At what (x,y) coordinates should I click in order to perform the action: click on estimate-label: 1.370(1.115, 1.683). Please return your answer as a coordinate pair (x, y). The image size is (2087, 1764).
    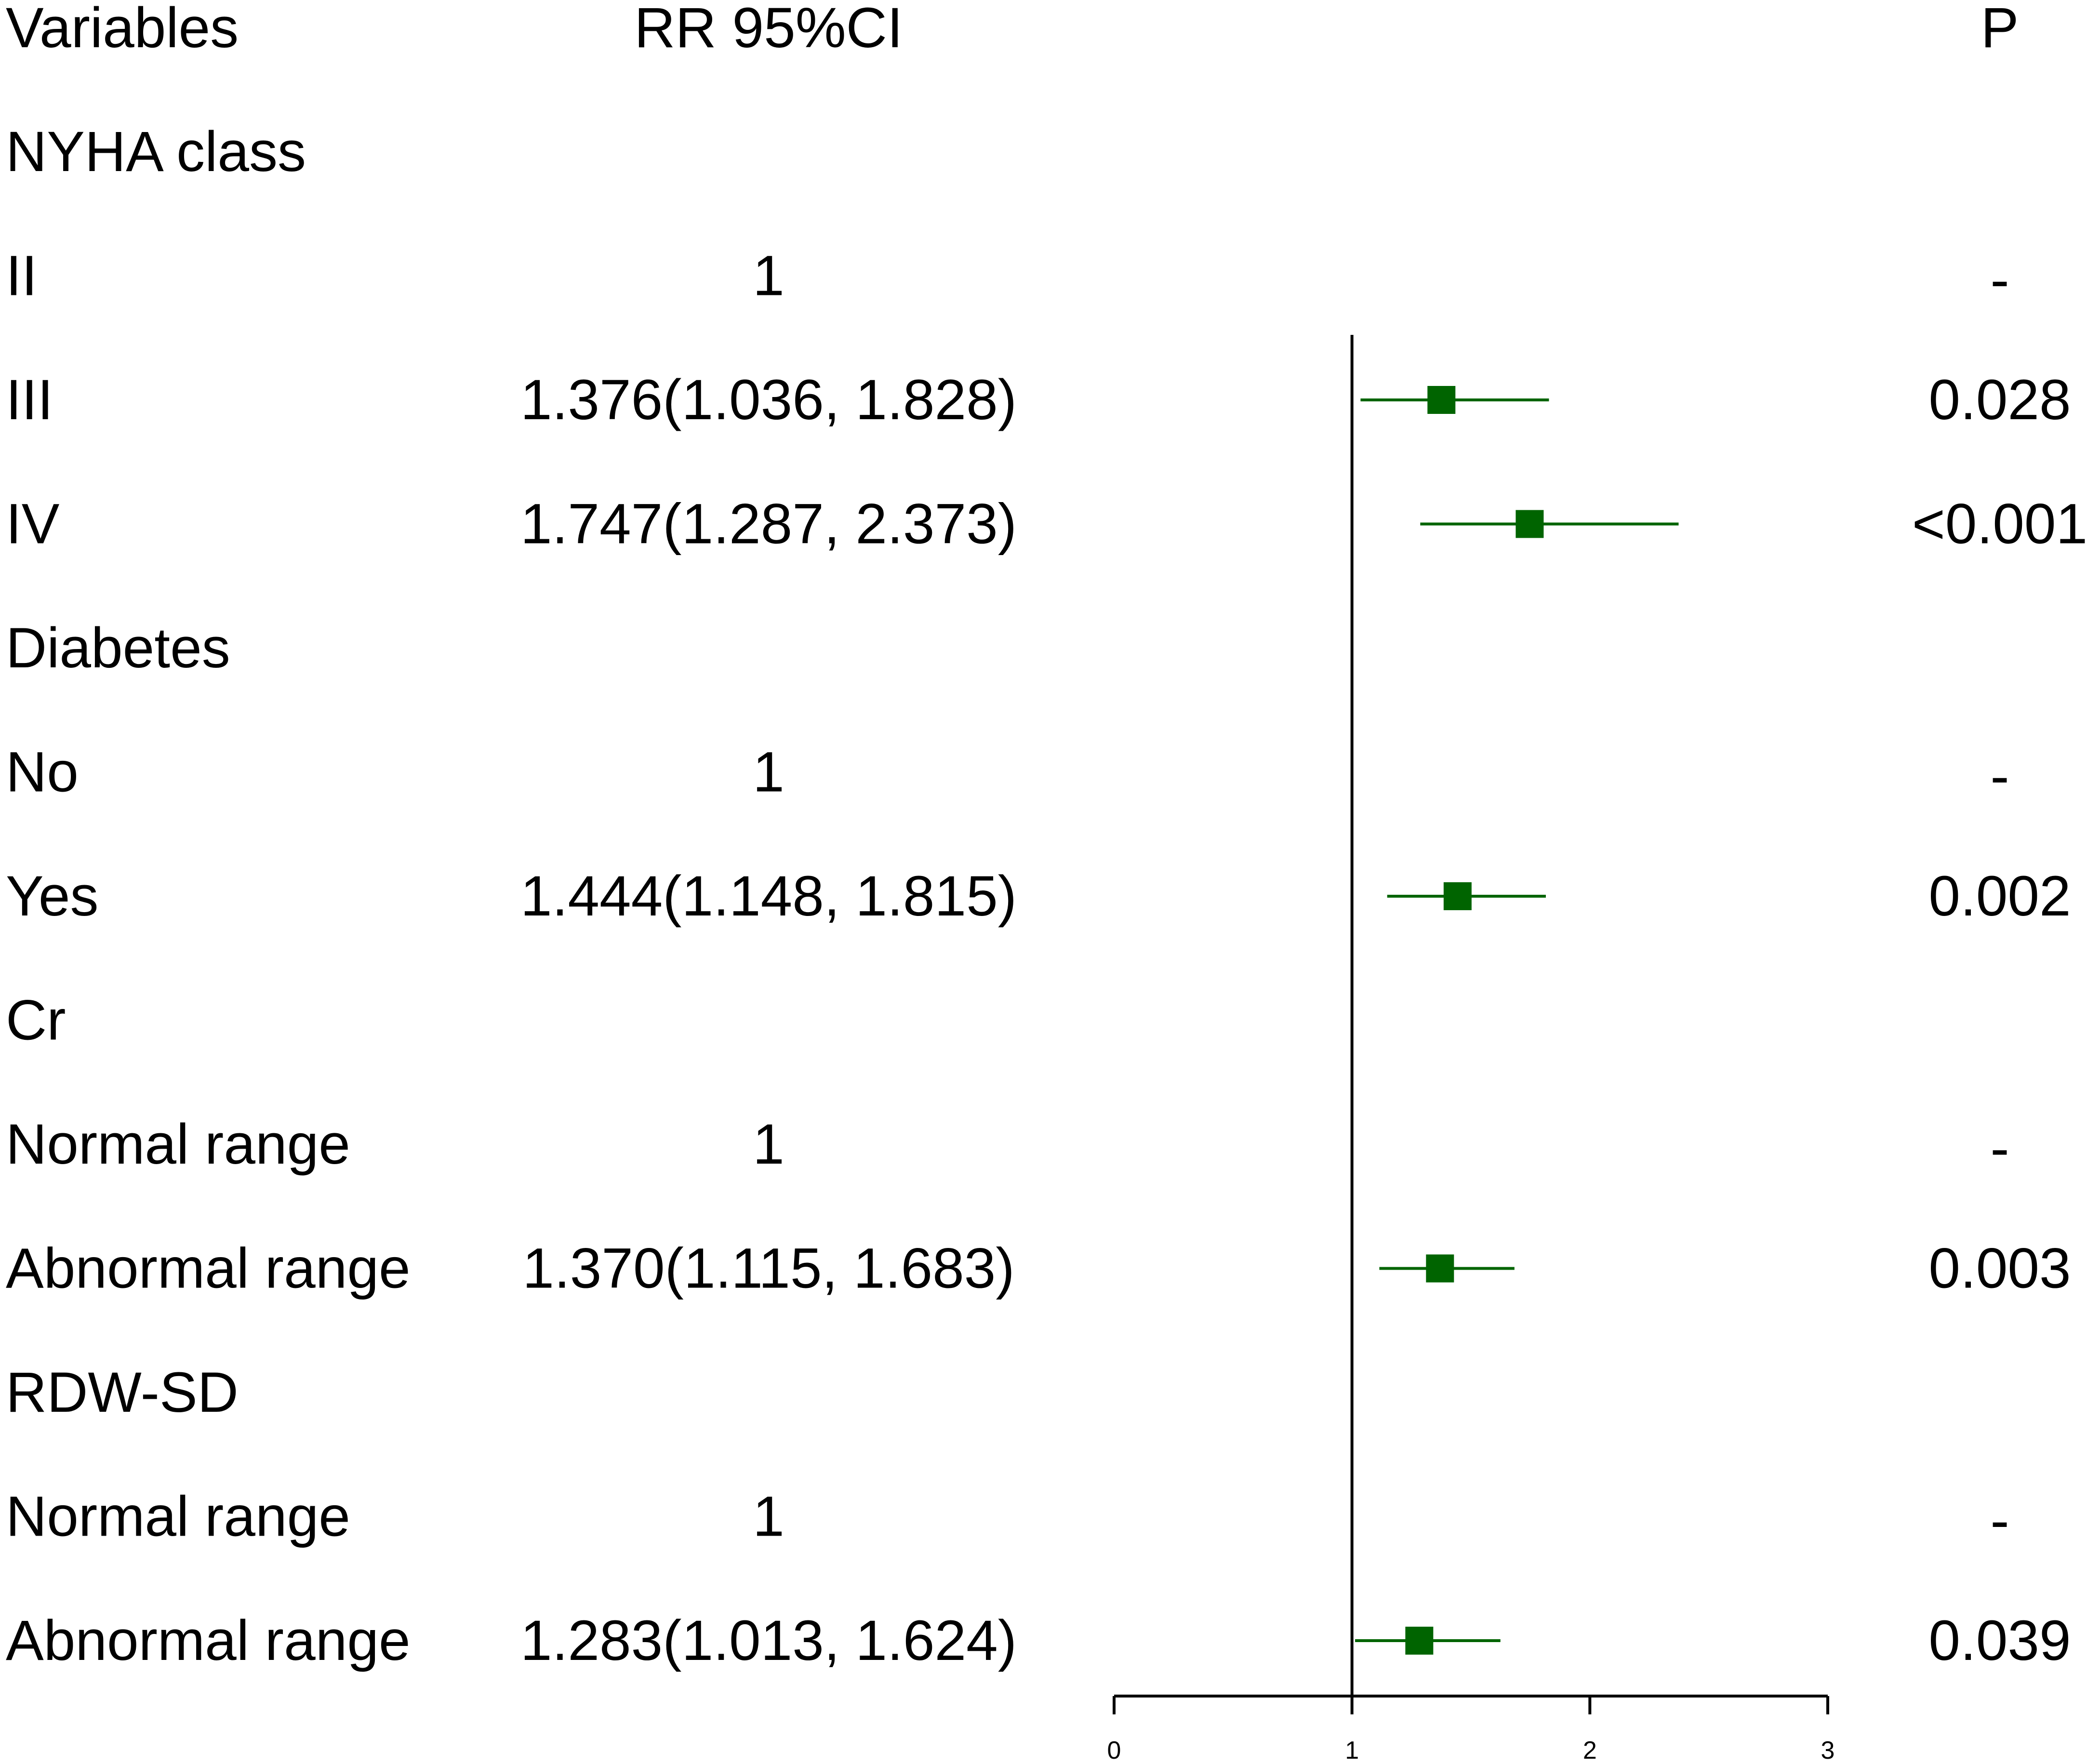
    Looking at the image, I should click on (768, 1268).